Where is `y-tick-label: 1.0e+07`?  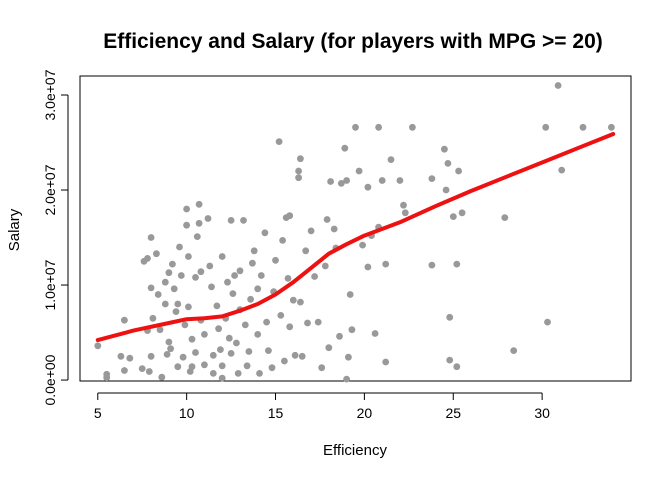
y-tick-label: 1.0e+07 is located at coordinates (50, 284).